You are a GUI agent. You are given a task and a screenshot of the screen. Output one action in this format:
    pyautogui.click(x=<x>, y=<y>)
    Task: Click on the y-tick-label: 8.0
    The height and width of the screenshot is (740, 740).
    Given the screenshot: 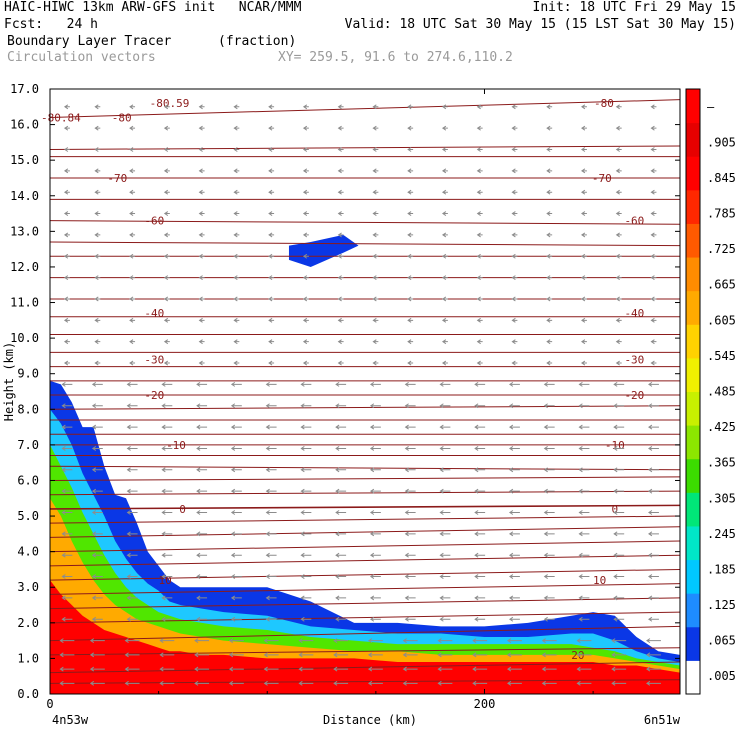 What is the action you would take?
    pyautogui.click(x=28, y=409)
    